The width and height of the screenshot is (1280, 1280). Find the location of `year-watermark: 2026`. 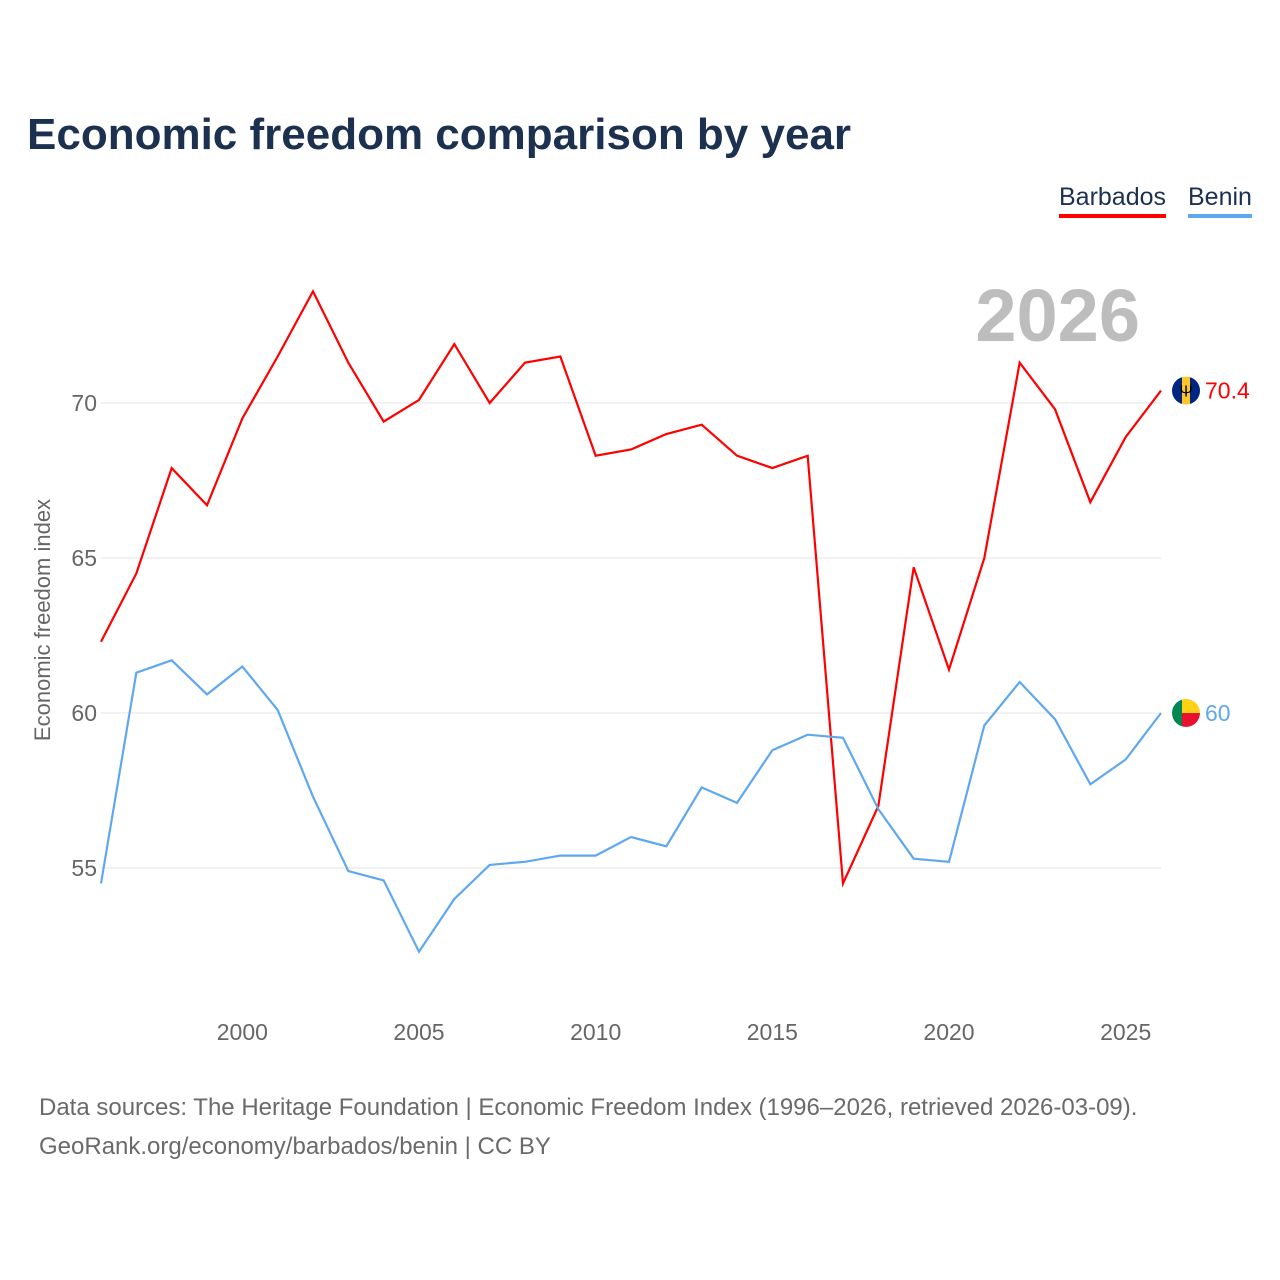

year-watermark: 2026 is located at coordinates (1057, 315).